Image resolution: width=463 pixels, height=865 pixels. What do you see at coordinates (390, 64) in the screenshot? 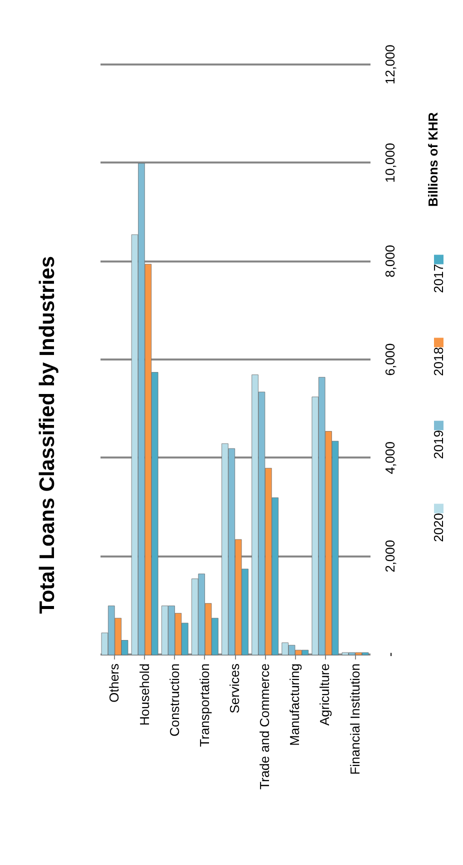
I see `y-tick-label: 12,000` at bounding box center [390, 64].